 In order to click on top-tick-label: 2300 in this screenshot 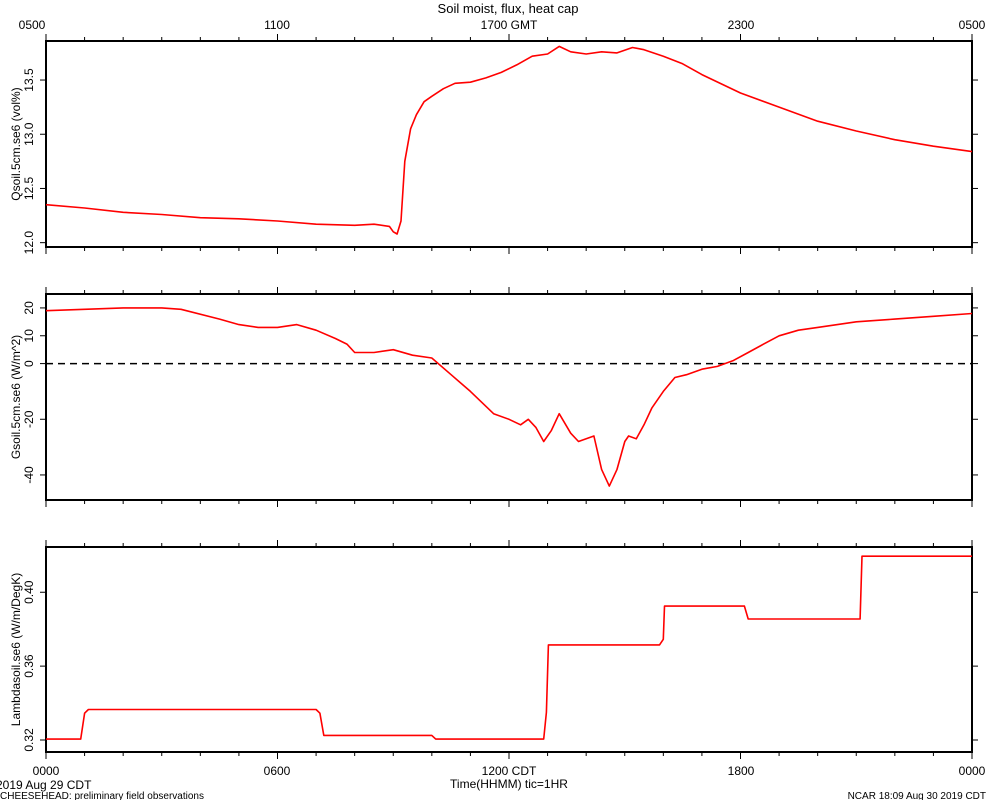, I will do `click(741, 25)`.